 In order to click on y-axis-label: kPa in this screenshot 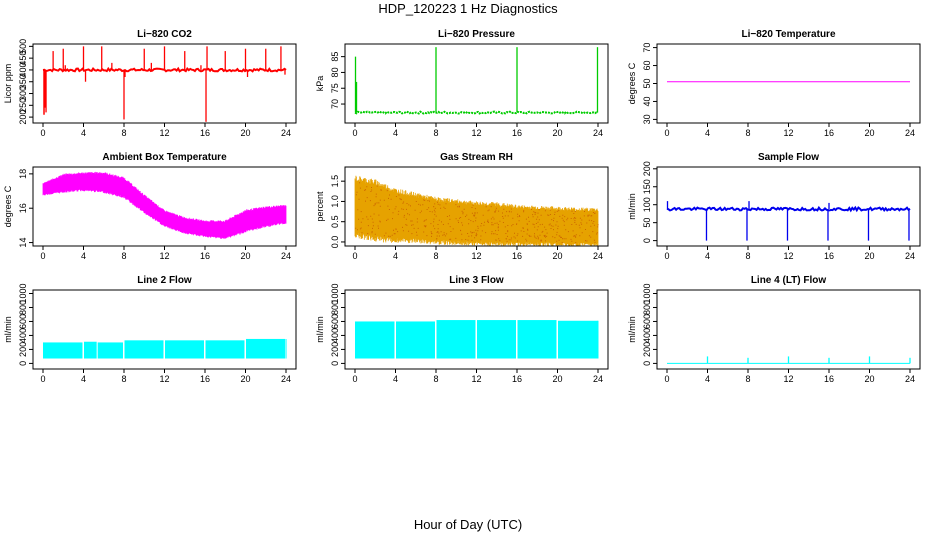, I will do `click(320, 84)`.